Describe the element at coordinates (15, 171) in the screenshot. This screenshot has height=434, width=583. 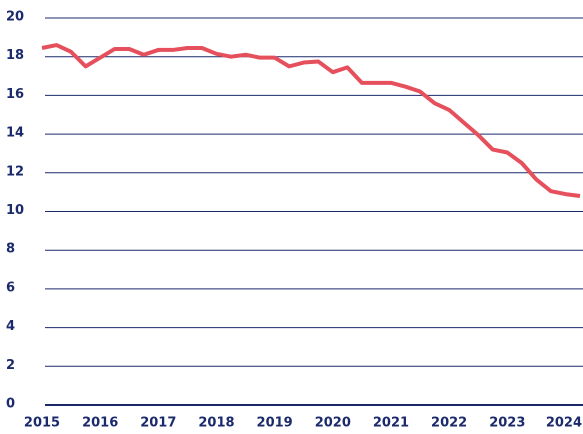
I see `y-tick-label: 12` at that location.